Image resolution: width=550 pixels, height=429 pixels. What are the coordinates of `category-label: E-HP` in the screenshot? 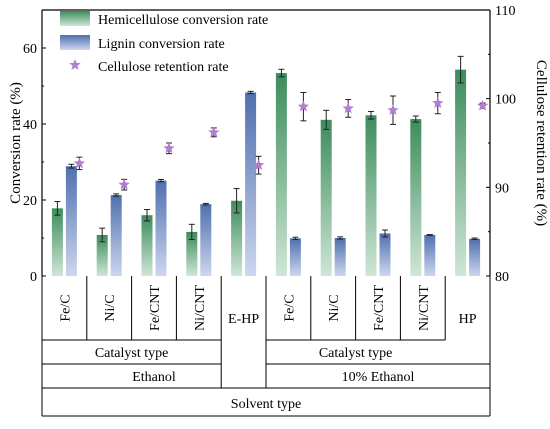 It's located at (243, 319).